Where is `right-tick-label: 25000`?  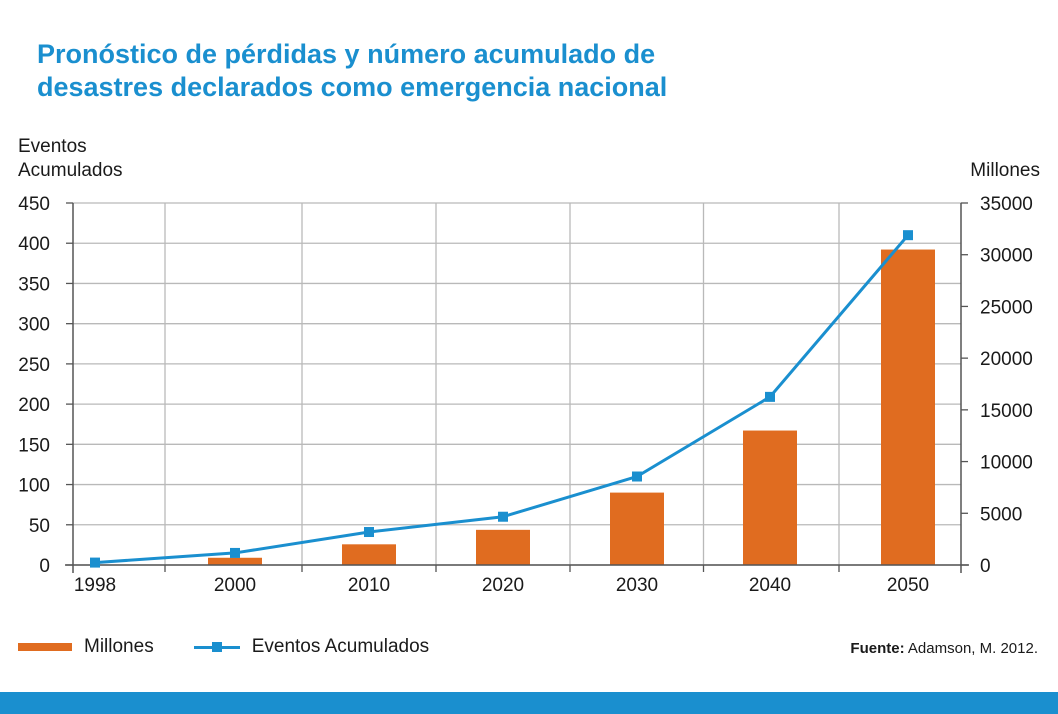
right-tick-label: 25000 is located at coordinates (1006, 307).